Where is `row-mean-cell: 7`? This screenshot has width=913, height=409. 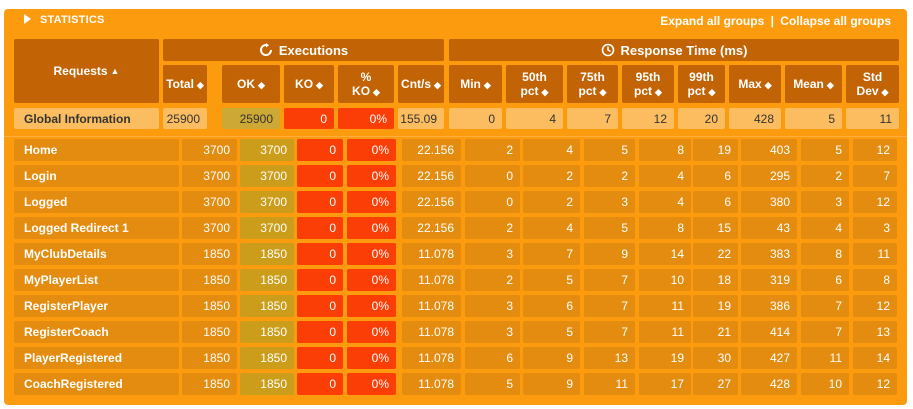 row-mean-cell: 7 is located at coordinates (825, 306).